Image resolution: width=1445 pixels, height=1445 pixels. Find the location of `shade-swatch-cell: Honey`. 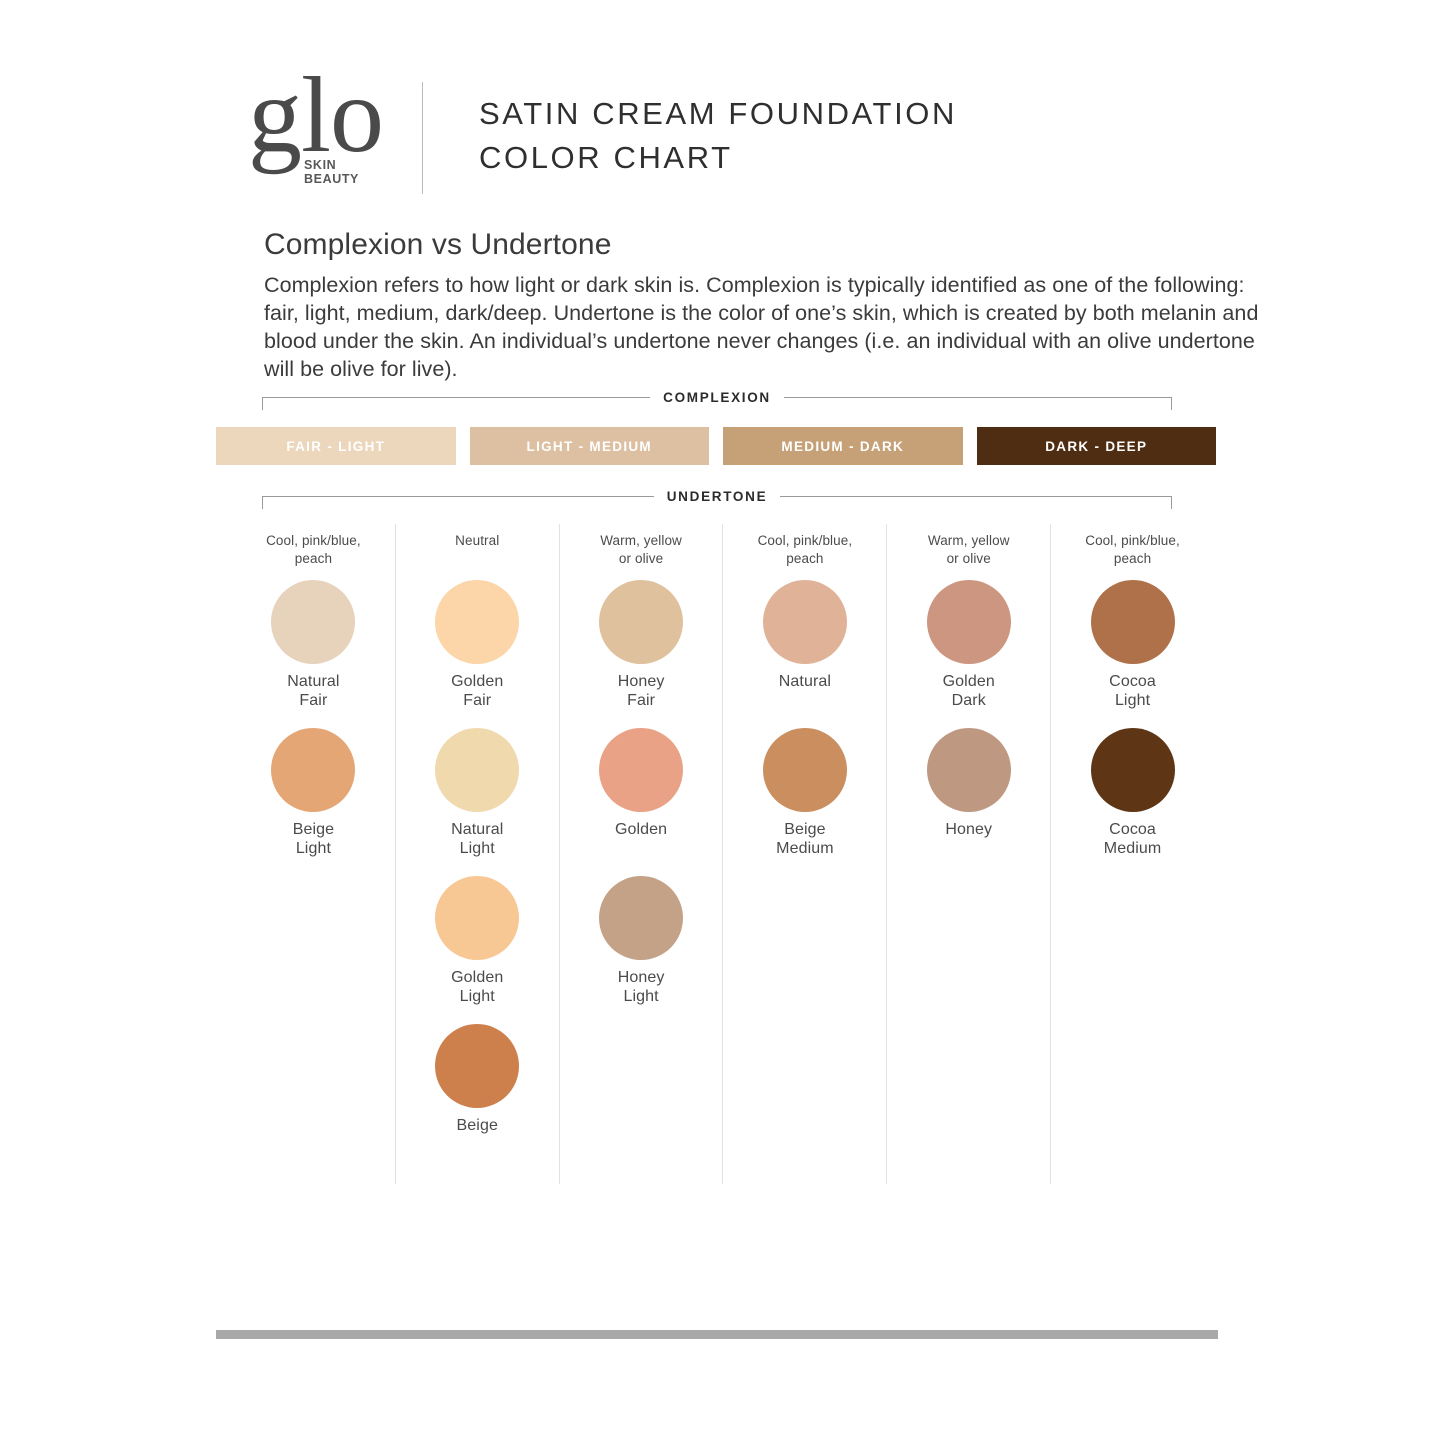

shade-swatch-cell: Honey is located at coordinates (968, 798).